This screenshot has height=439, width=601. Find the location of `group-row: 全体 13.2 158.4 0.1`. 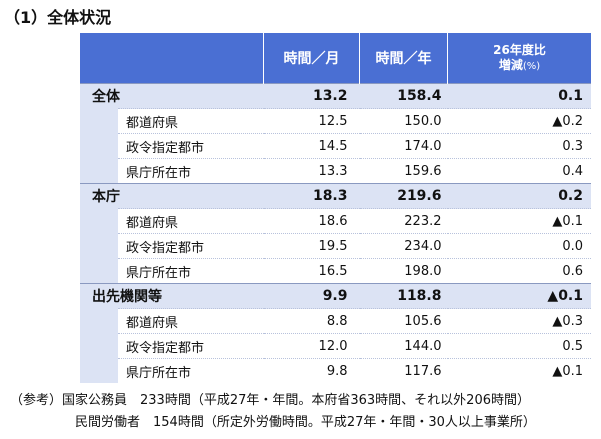

group-row: 全体 13.2 158.4 0.1 is located at coordinates (335, 96).